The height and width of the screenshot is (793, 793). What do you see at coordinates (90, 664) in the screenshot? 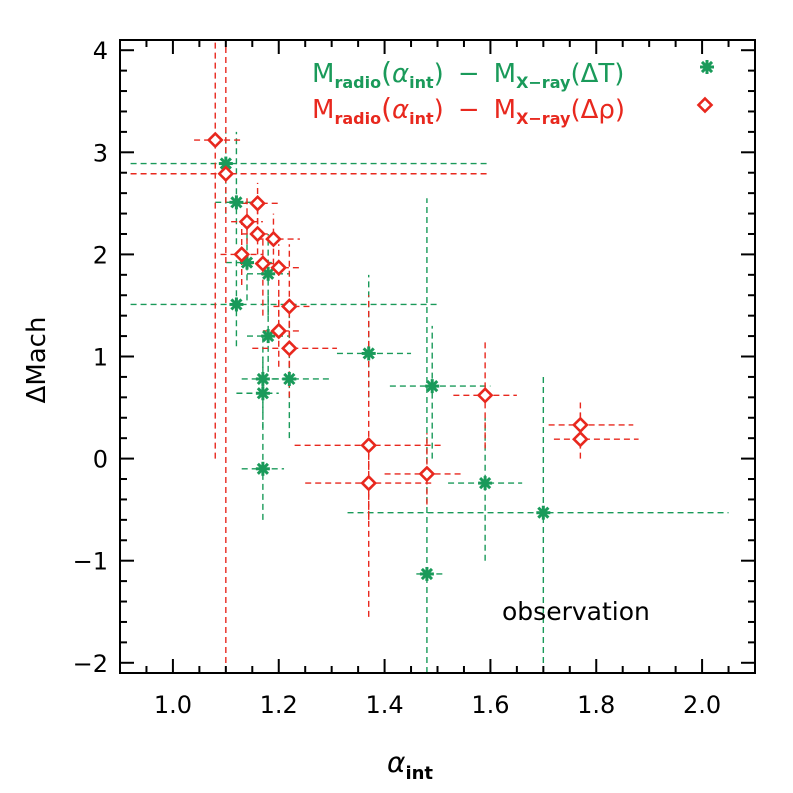
I see `y-tick-label: −2` at bounding box center [90, 664].